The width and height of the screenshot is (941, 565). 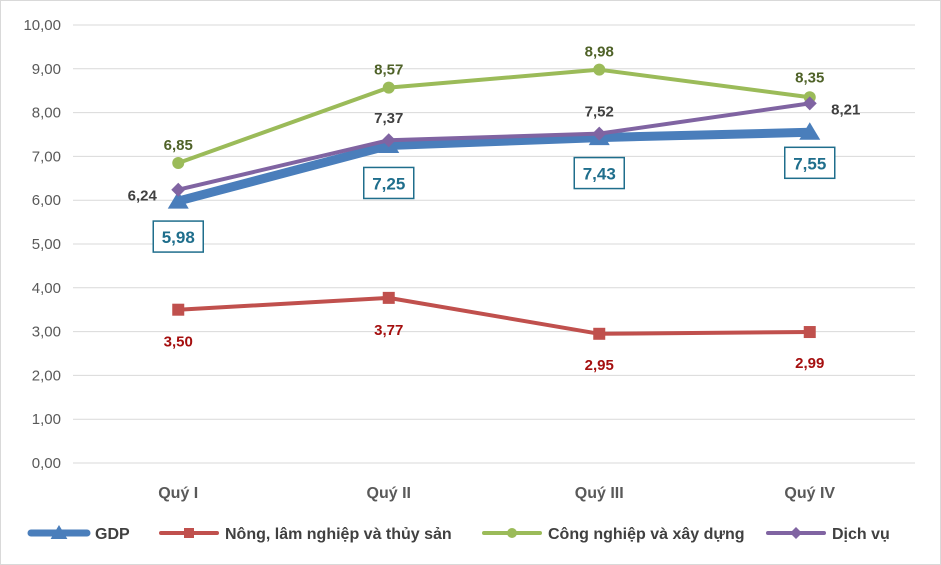 I want to click on data-label: 7,37, so click(x=388, y=118).